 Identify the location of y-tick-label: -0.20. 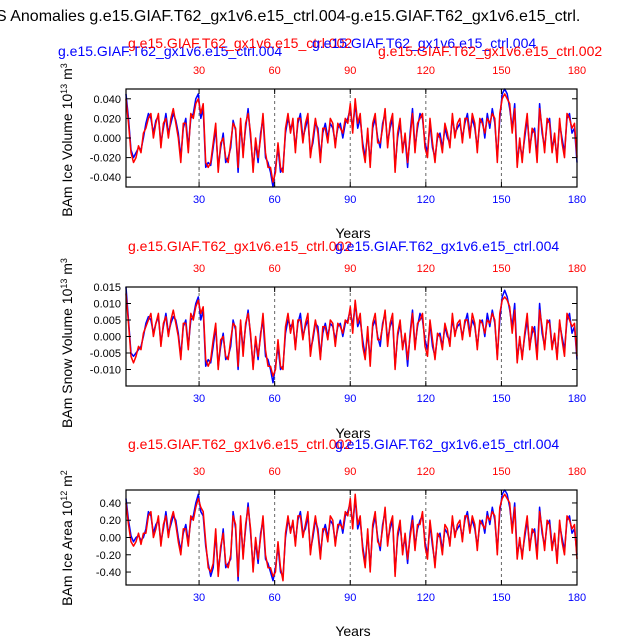
(108, 556).